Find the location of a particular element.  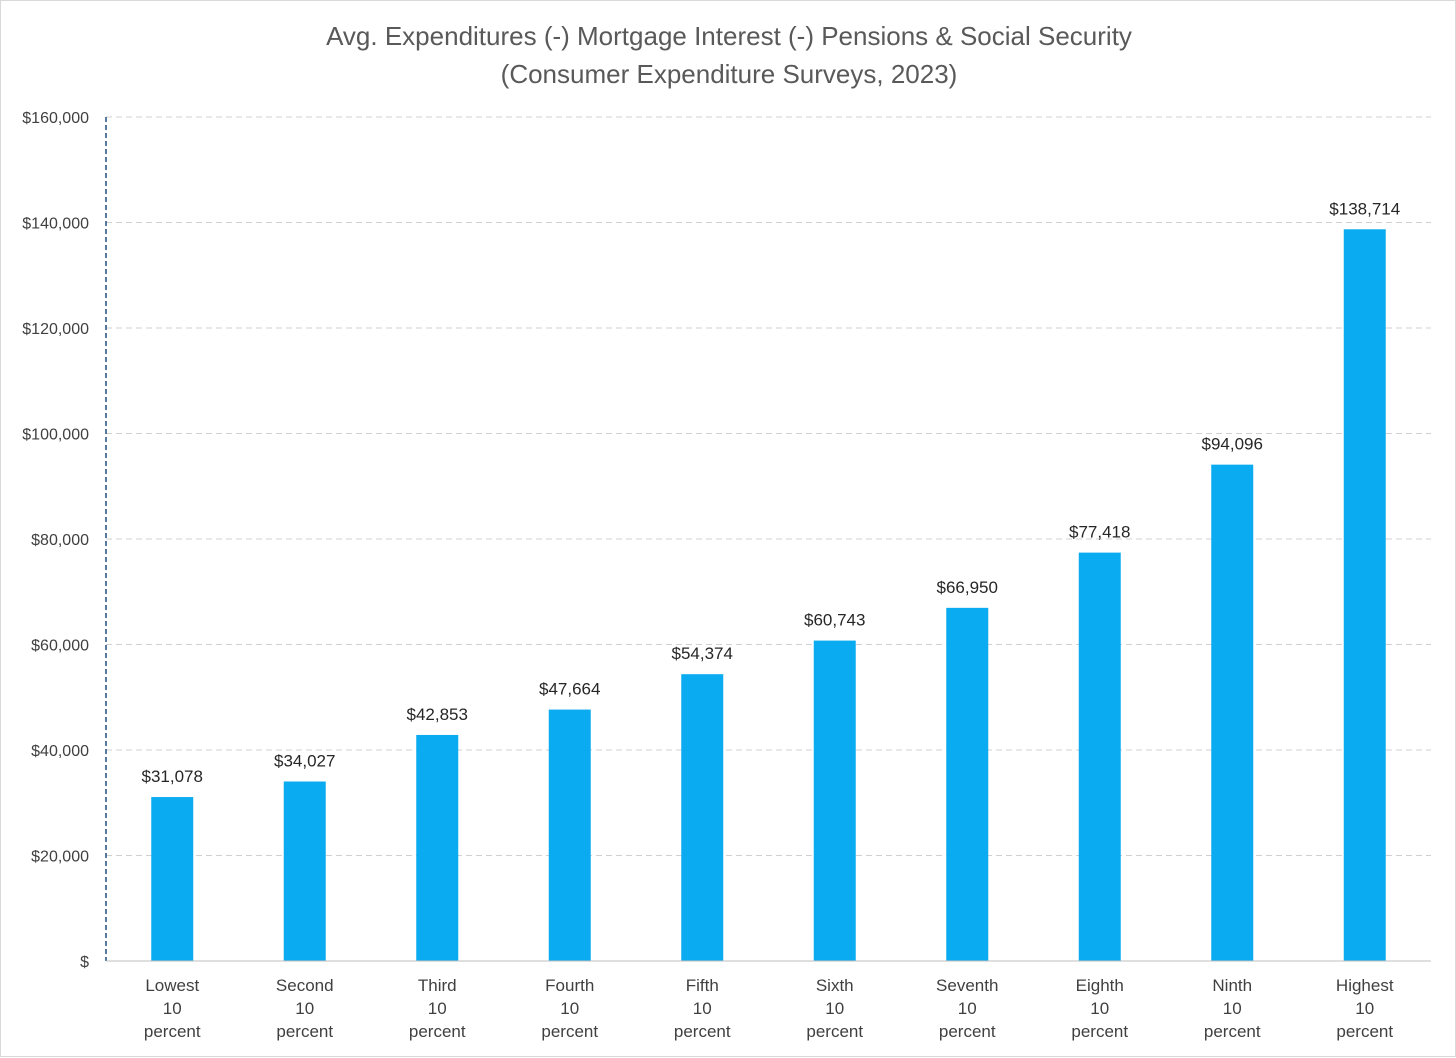

data-label: $94,096 is located at coordinates (1232, 444).